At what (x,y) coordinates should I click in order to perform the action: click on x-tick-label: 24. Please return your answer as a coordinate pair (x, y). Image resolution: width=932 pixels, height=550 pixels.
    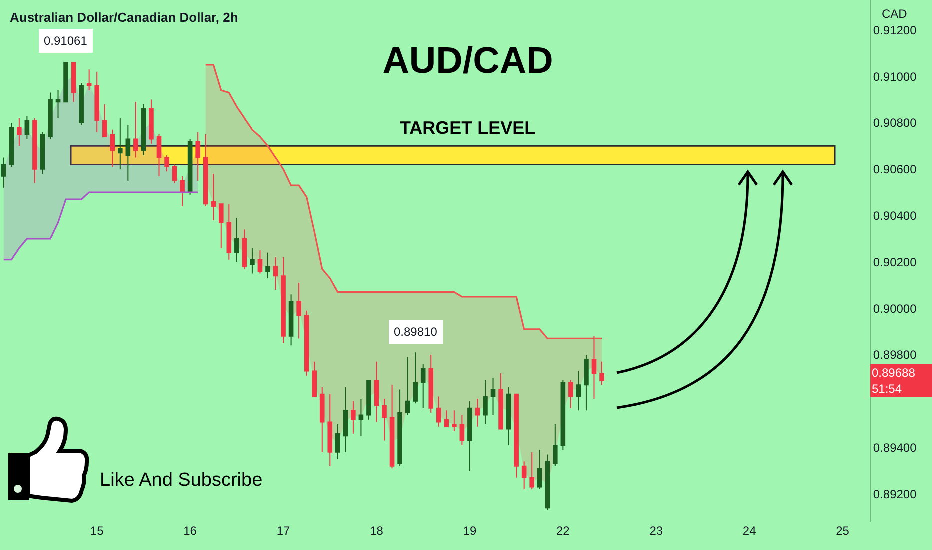
    Looking at the image, I should click on (749, 531).